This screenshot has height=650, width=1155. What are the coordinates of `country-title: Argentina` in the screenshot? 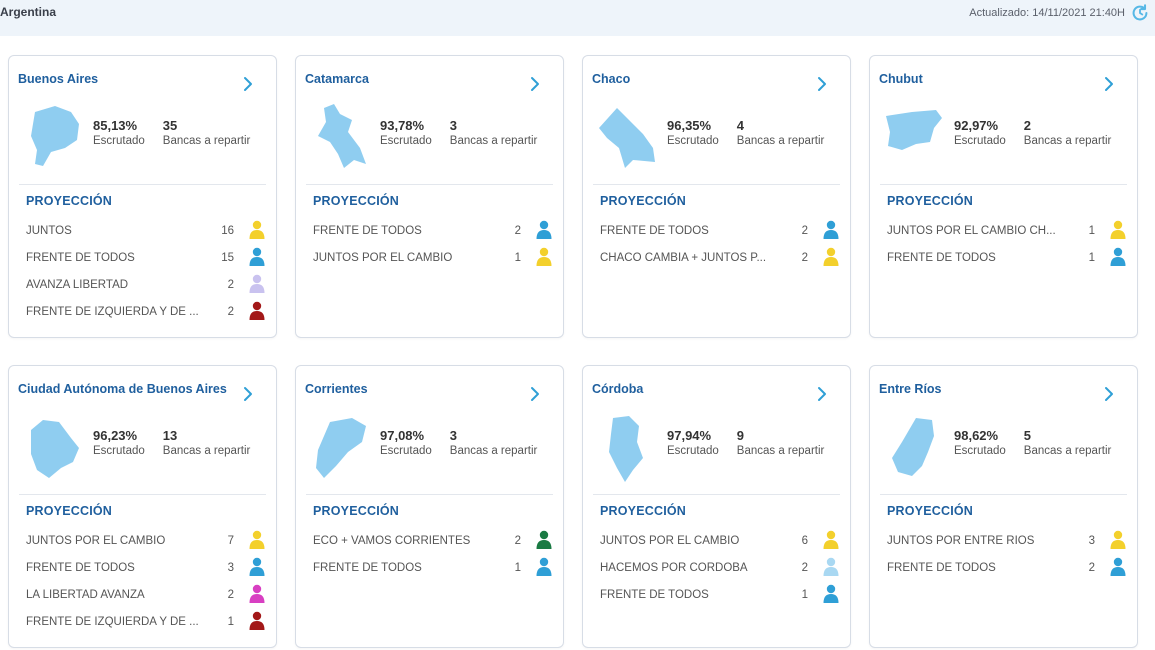 It's located at (28, 12).